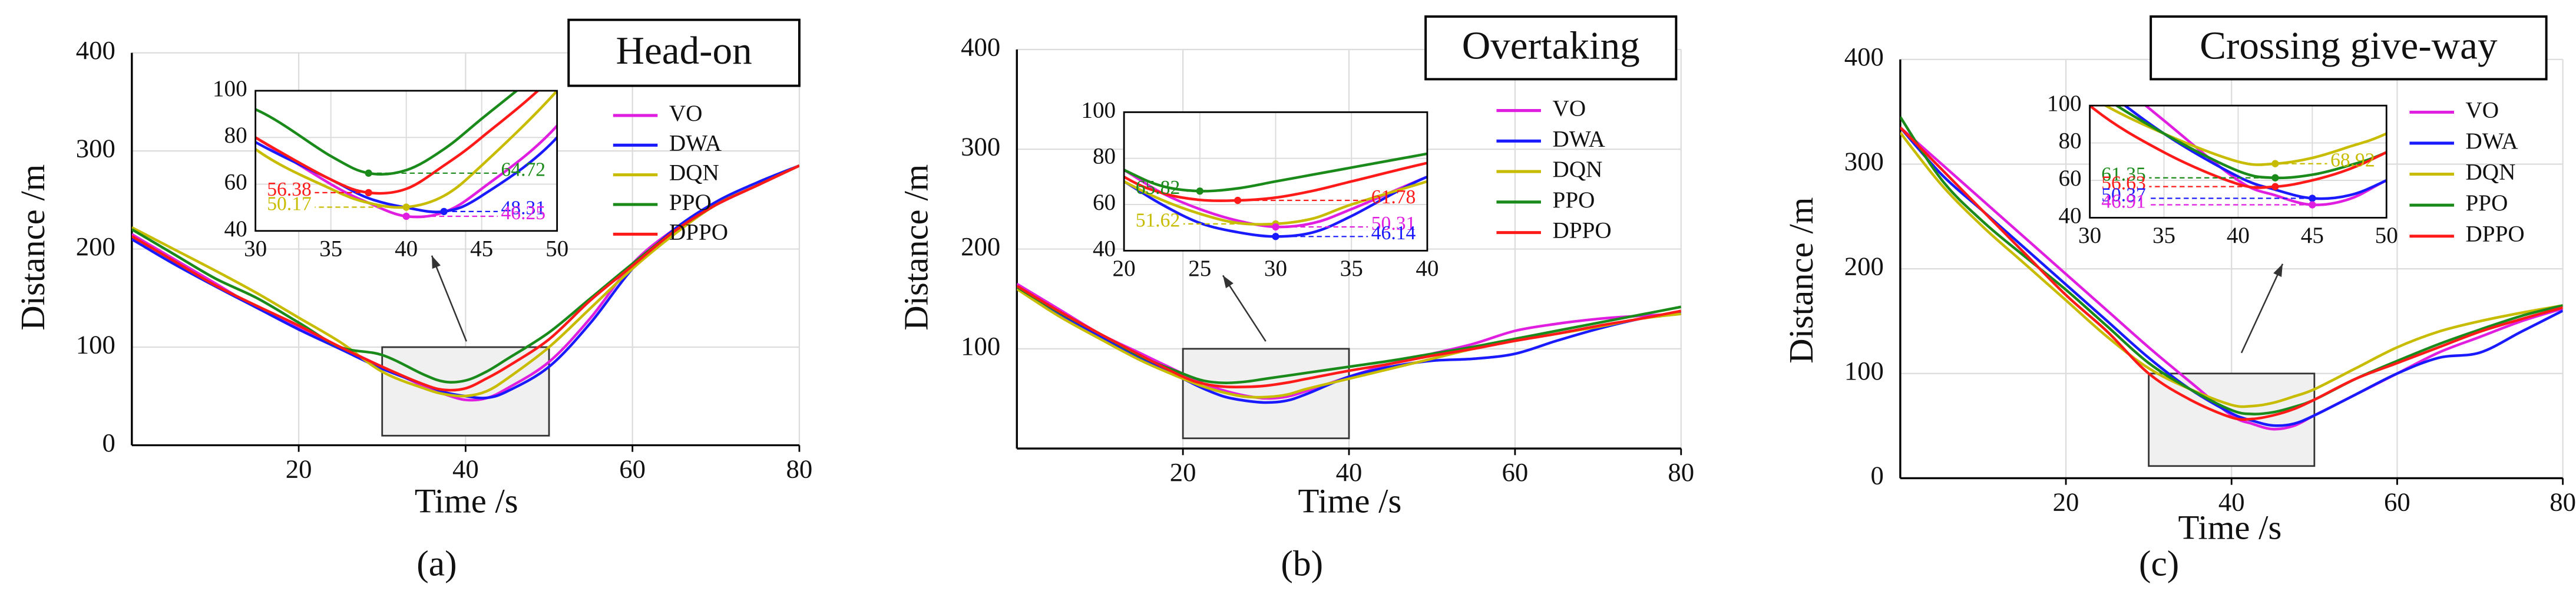 The height and width of the screenshot is (597, 2576). I want to click on annotation-label: 65.82, so click(1158, 188).